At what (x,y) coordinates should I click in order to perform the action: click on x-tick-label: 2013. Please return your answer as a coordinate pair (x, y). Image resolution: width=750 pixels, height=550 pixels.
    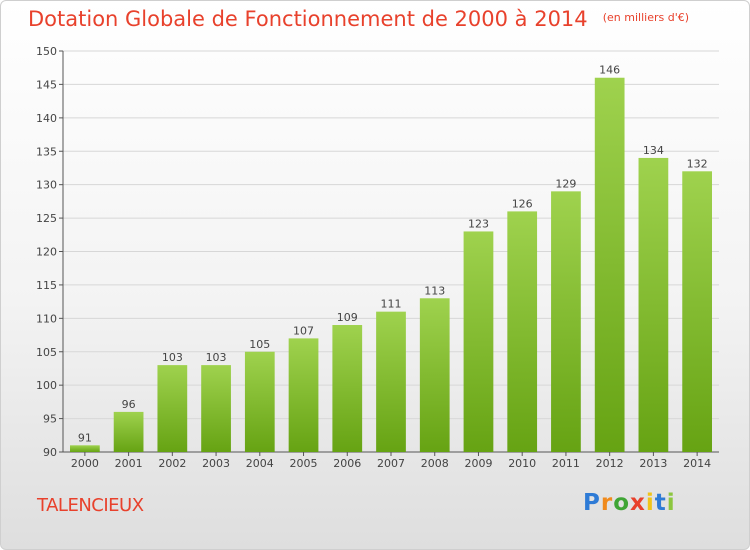
    Looking at the image, I should click on (653, 463).